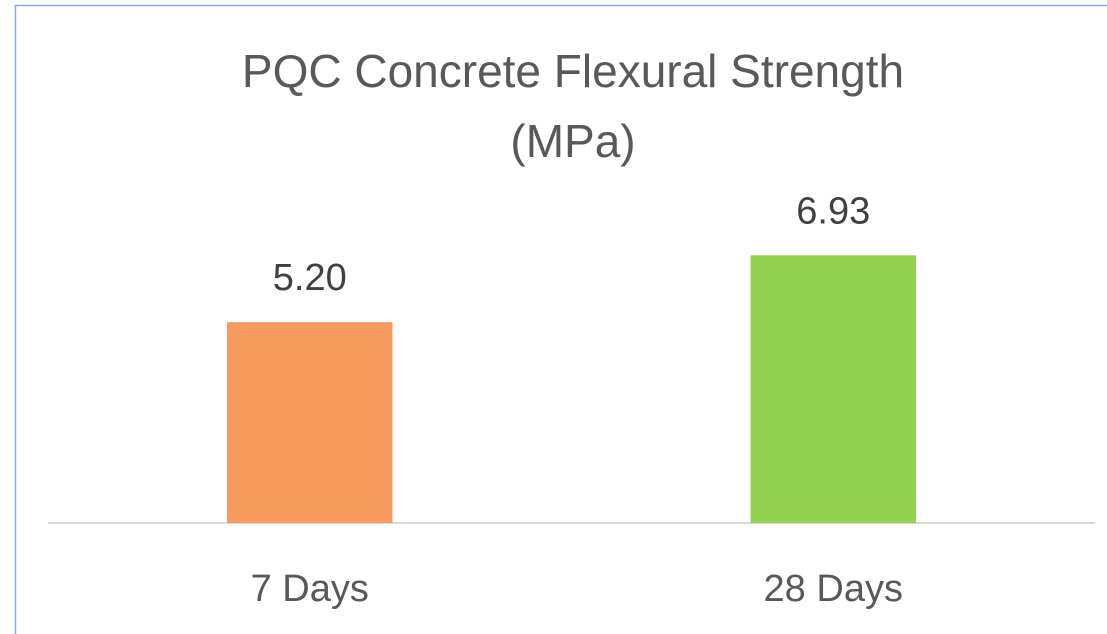  Describe the element at coordinates (833, 589) in the screenshot. I see `x-tick-label: 28 Days` at that location.